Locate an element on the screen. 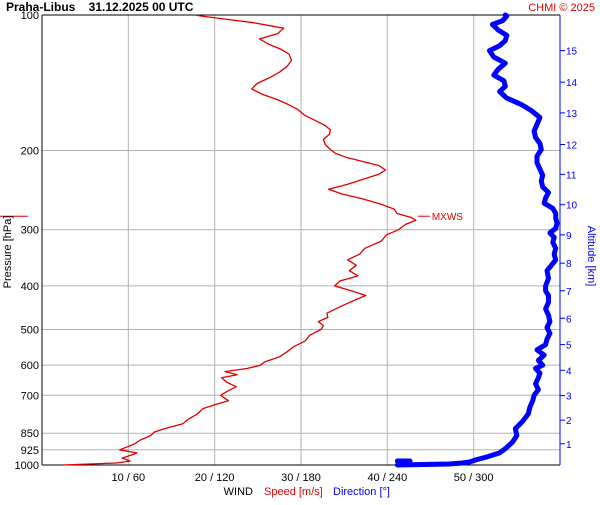  altitude-tick-label: 14 is located at coordinates (572, 83).